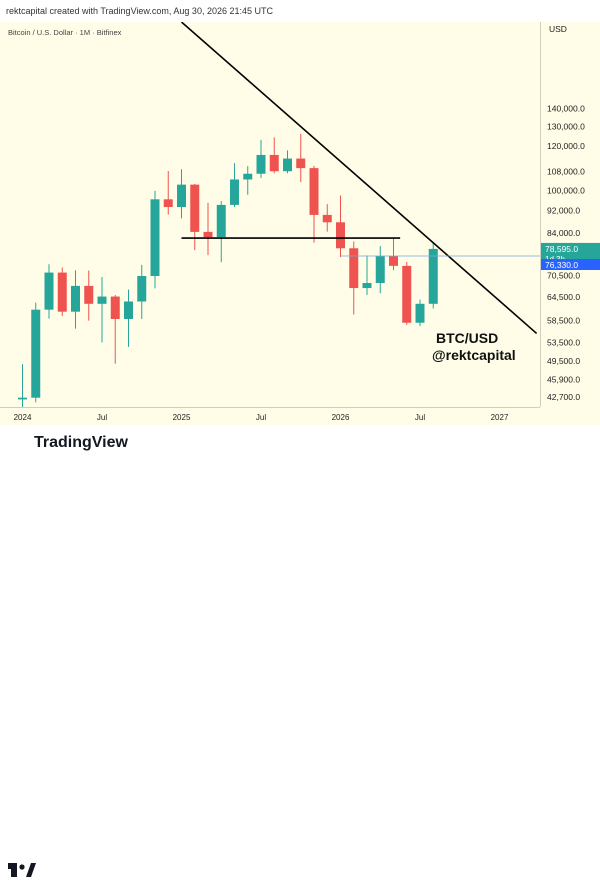  I want to click on y-tick-label: 130,000.0, so click(566, 127).